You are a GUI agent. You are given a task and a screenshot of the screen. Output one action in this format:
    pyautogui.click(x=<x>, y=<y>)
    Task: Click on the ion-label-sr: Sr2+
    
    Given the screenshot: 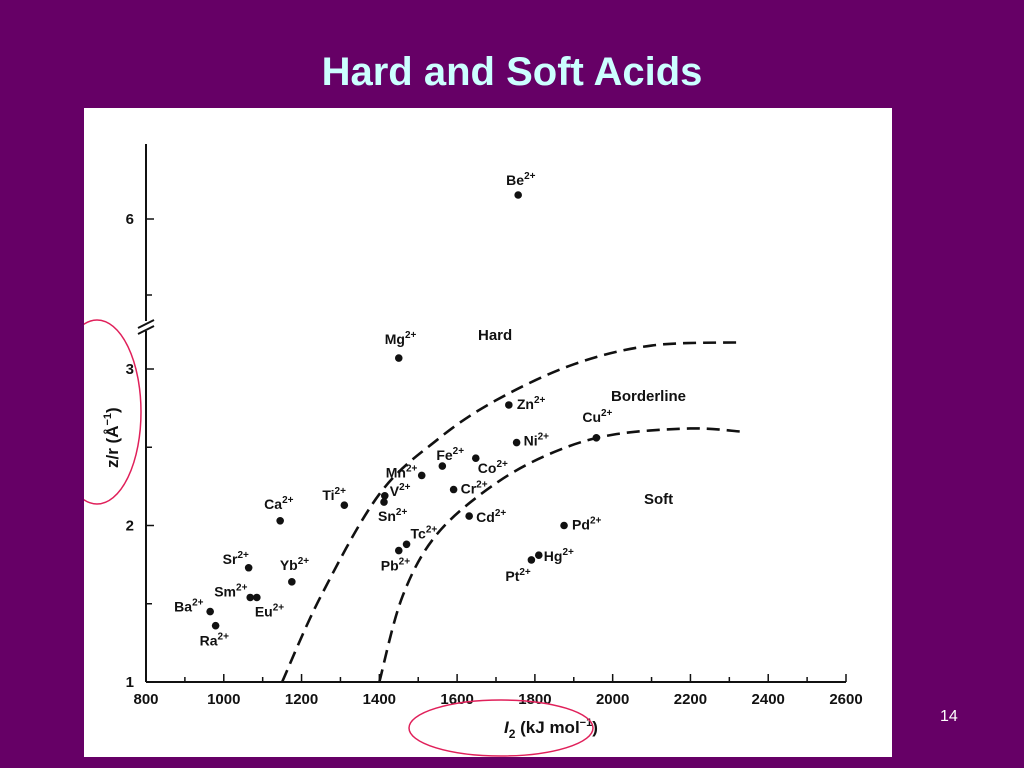 What is the action you would take?
    pyautogui.click(x=236, y=558)
    